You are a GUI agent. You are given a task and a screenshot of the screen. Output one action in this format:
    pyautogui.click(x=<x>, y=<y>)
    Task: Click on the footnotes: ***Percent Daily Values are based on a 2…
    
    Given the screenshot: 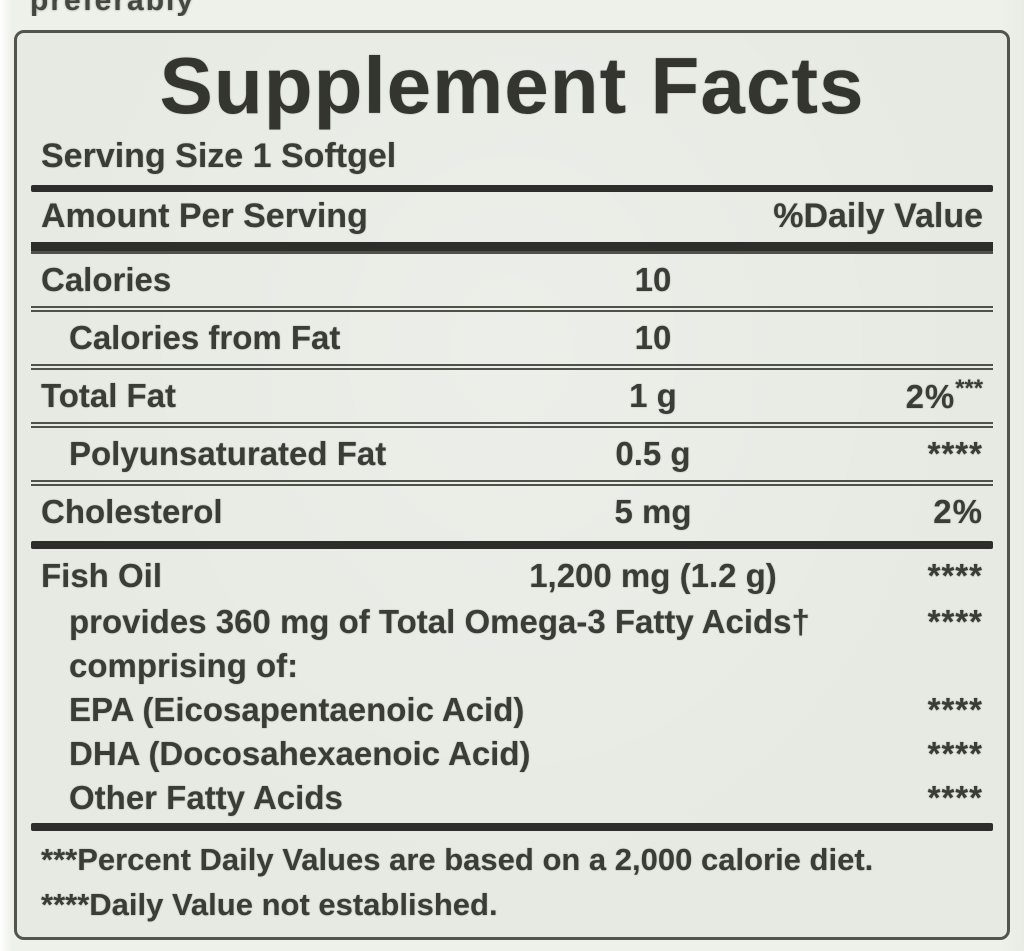 What is the action you would take?
    pyautogui.click(x=512, y=882)
    